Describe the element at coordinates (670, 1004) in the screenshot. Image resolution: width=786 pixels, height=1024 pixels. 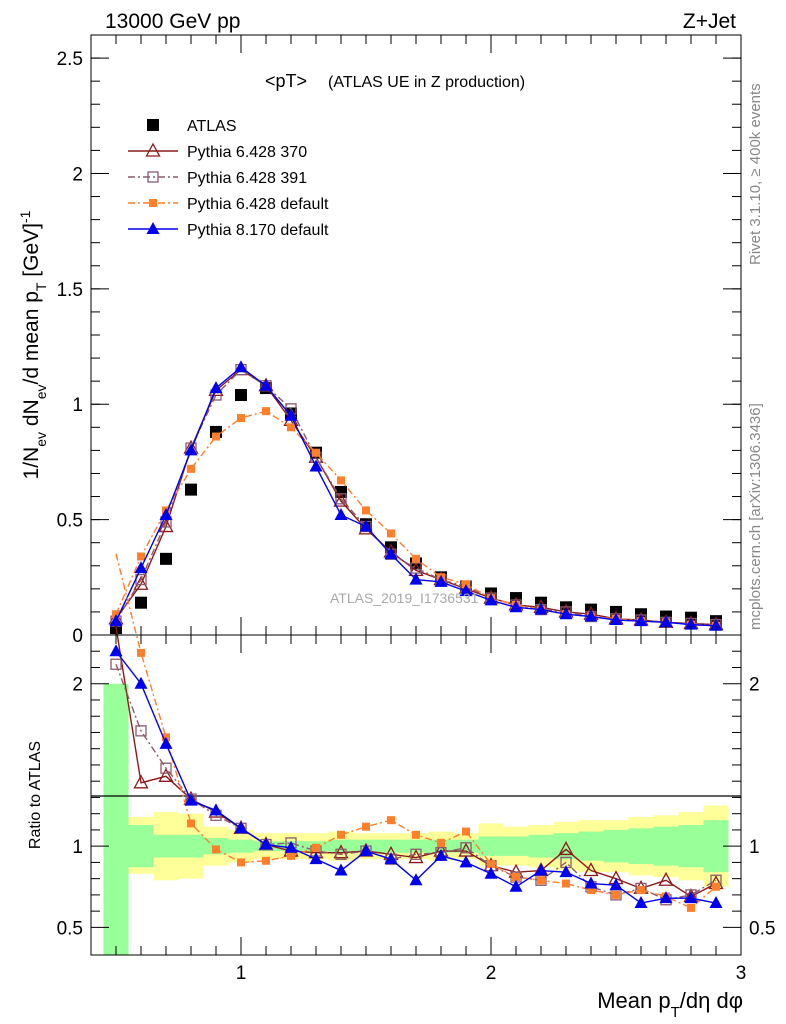
I see `x-axis-label: Mean pT/dη dφ` at that location.